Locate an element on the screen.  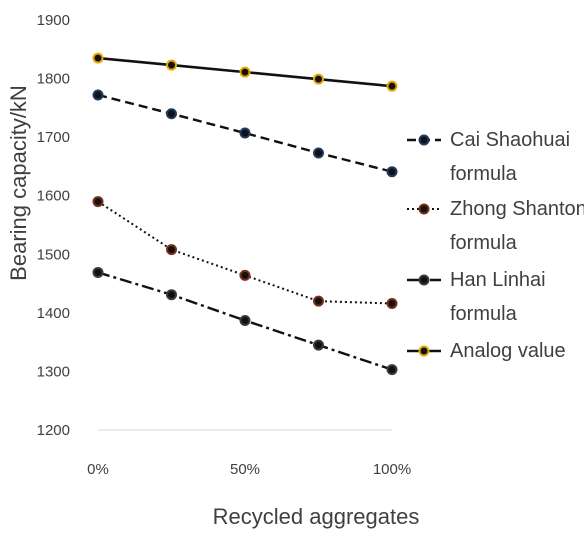
y-tick-label: 1400 is located at coordinates (53, 313).